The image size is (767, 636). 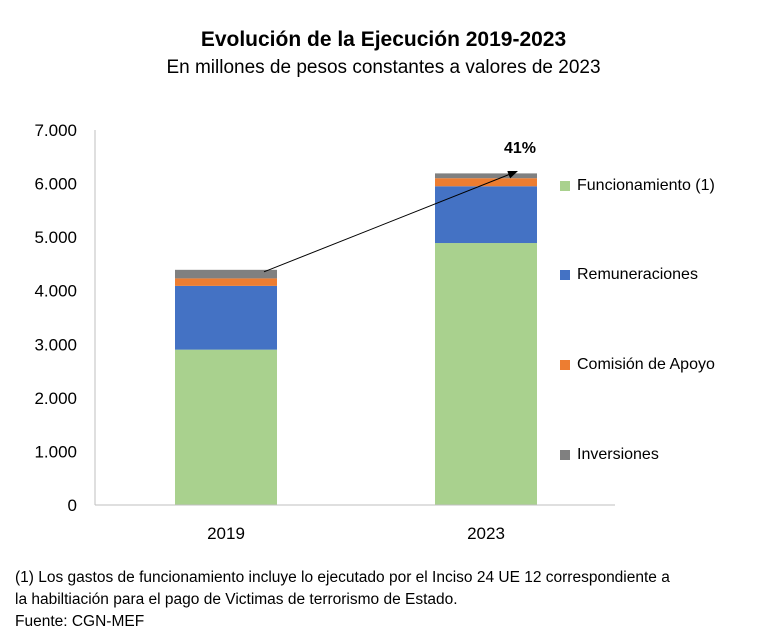 I want to click on y-tick-label: 7.000, so click(x=55, y=130).